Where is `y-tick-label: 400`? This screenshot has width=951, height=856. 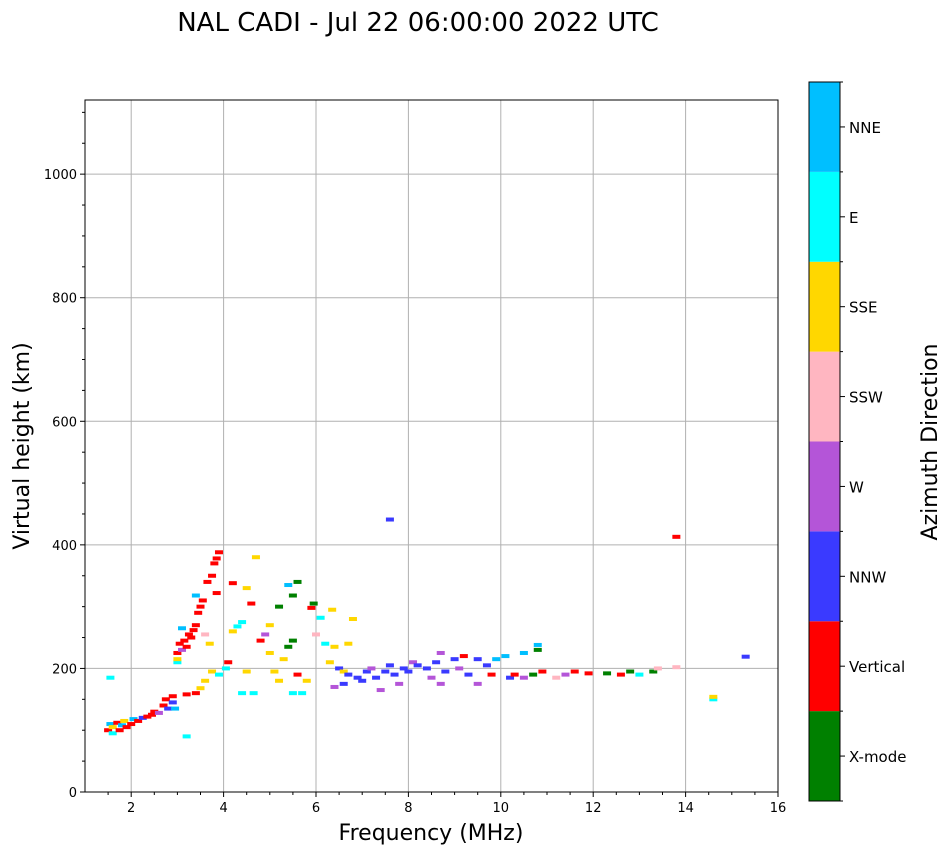 y-tick-label: 400 is located at coordinates (64, 546).